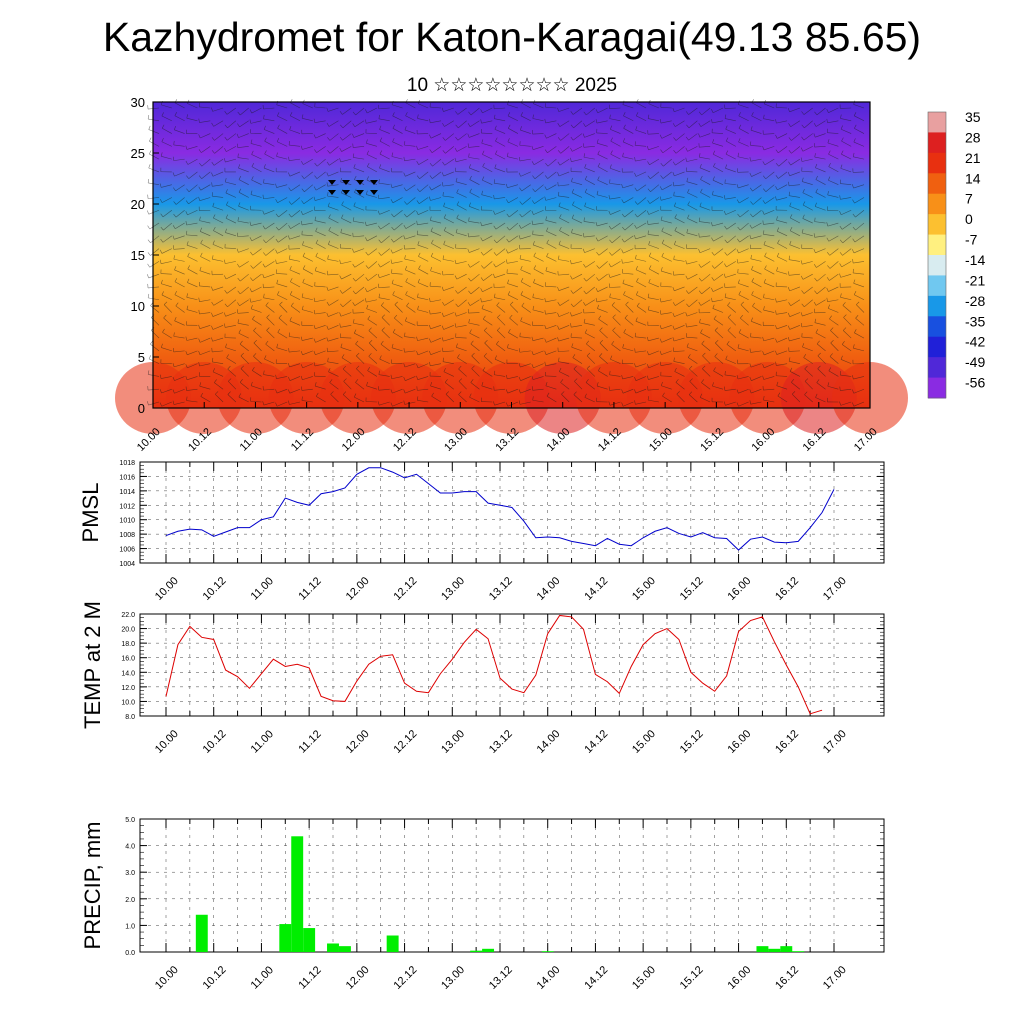 This screenshot has width=1024, height=1024. I want to click on wind-pennant, so click(360, 182).